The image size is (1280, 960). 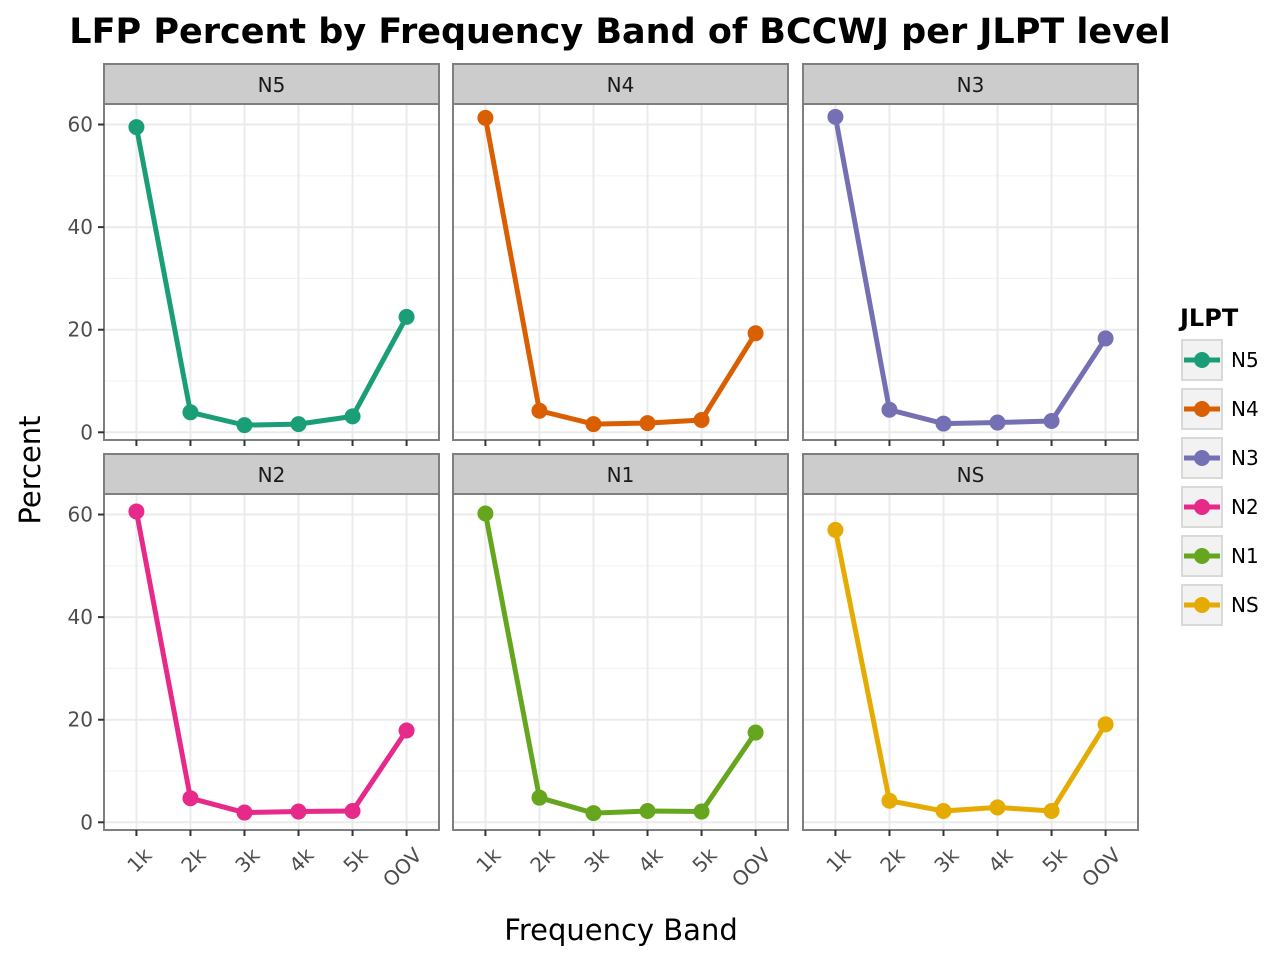 I want to click on series-line-n1, so click(x=620, y=663).